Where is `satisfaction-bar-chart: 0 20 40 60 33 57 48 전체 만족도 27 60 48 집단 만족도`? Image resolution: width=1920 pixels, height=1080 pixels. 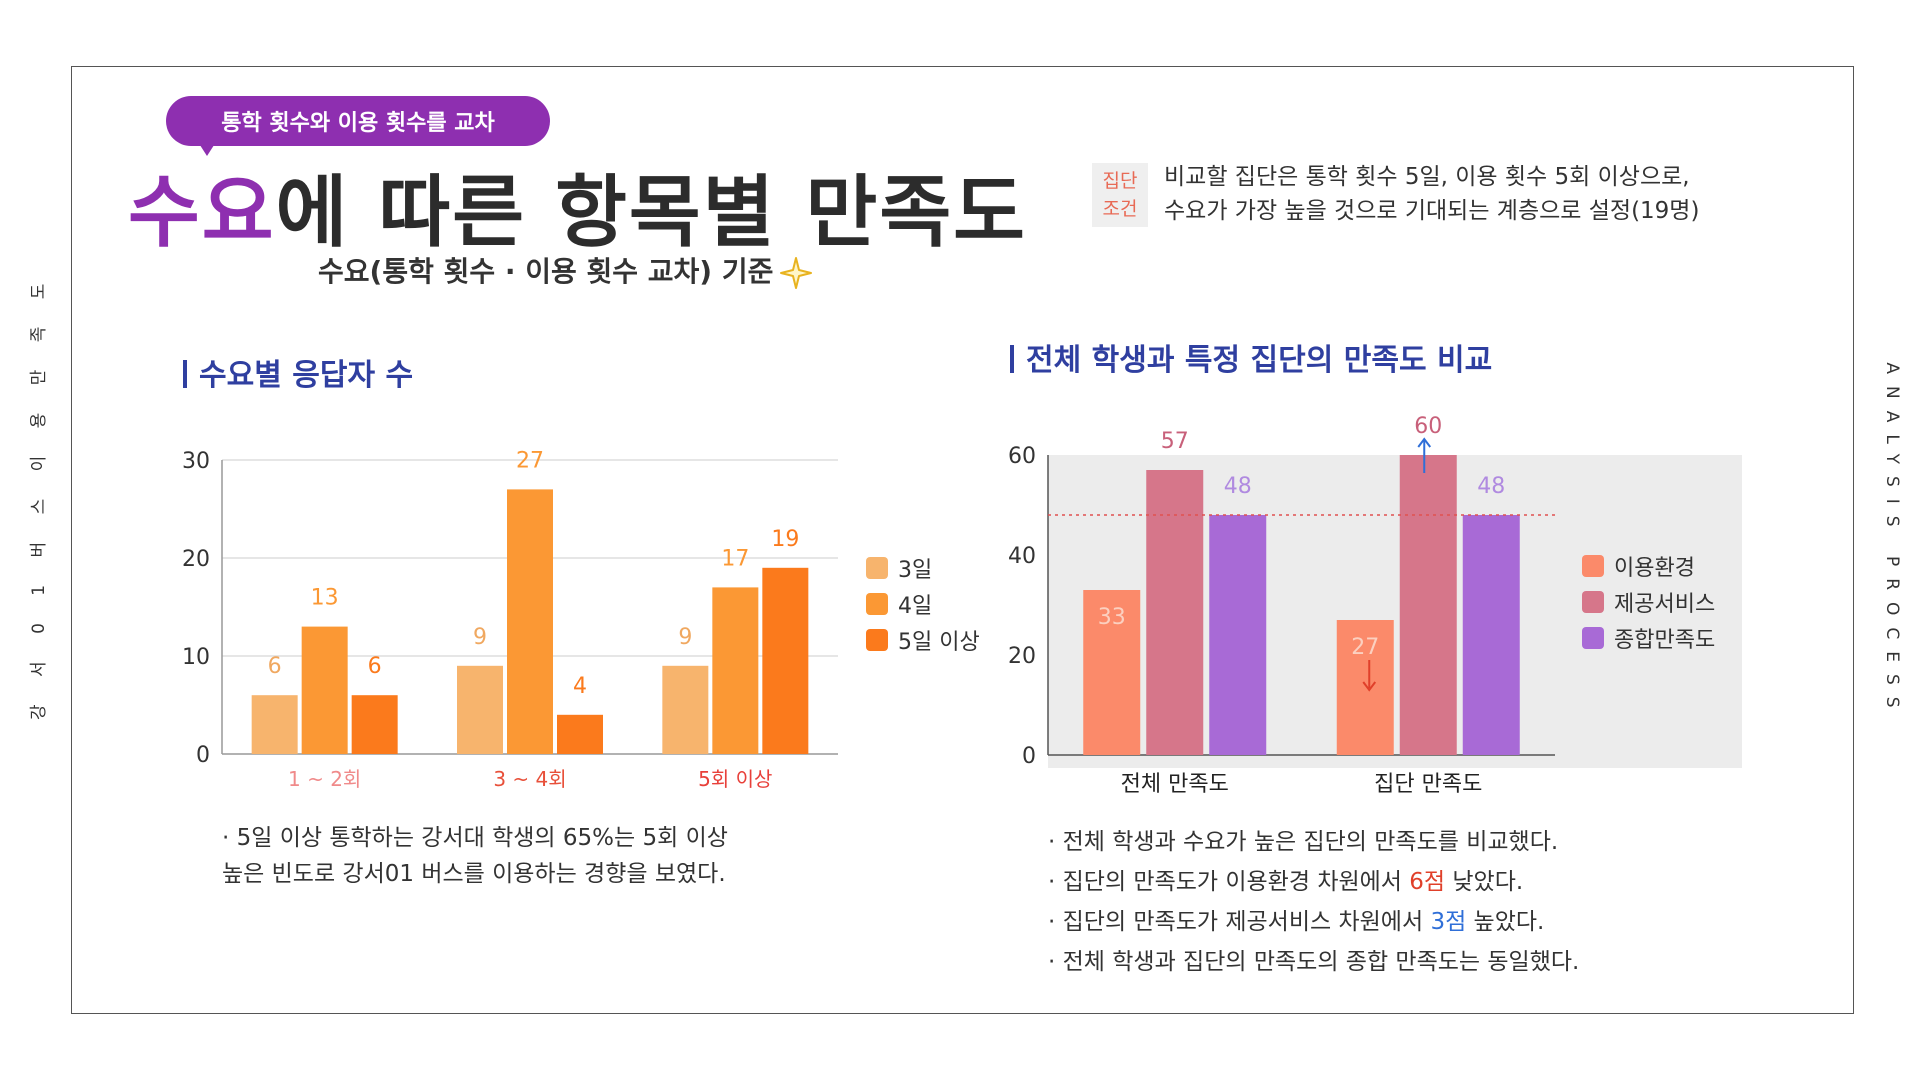 satisfaction-bar-chart: 0 20 40 60 33 57 48 전체 만족도 27 60 48 집단 만족도 is located at coordinates (1375, 605).